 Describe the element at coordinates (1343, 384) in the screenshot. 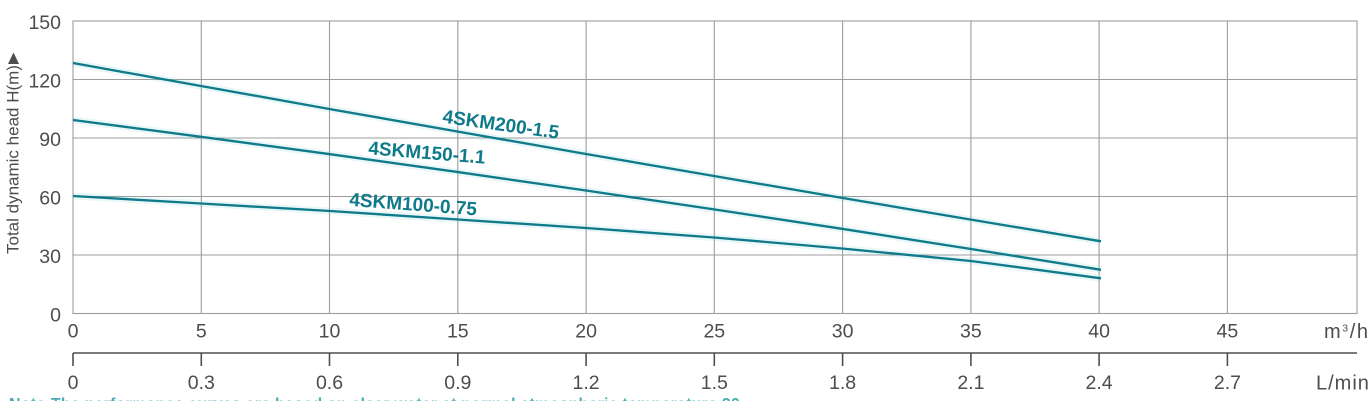

I see `svg-text: L/min` at that location.